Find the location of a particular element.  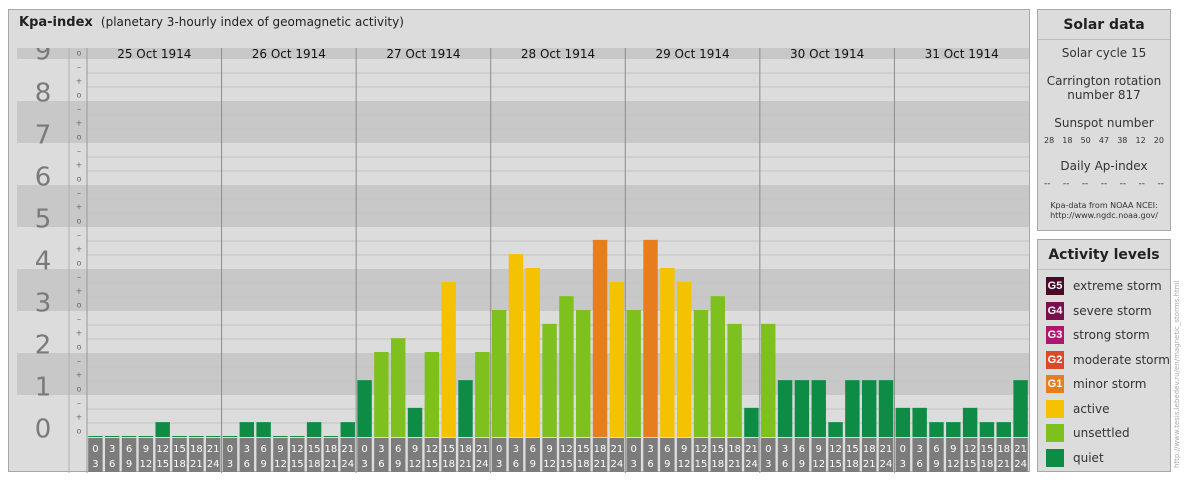

level-unsettled: unsettled is located at coordinates (1104, 433).